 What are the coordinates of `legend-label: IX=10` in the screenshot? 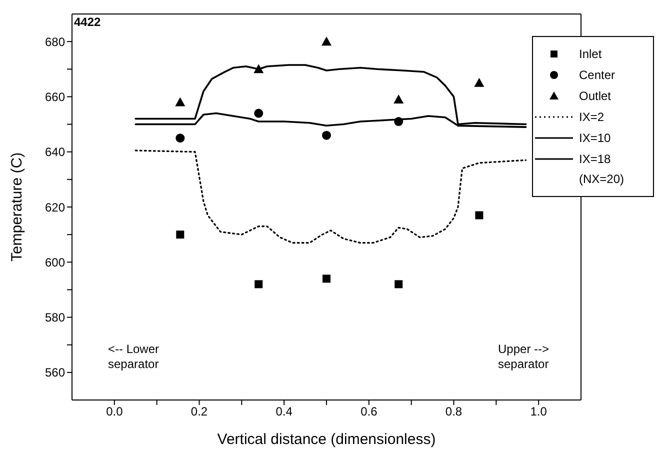 It's located at (595, 137).